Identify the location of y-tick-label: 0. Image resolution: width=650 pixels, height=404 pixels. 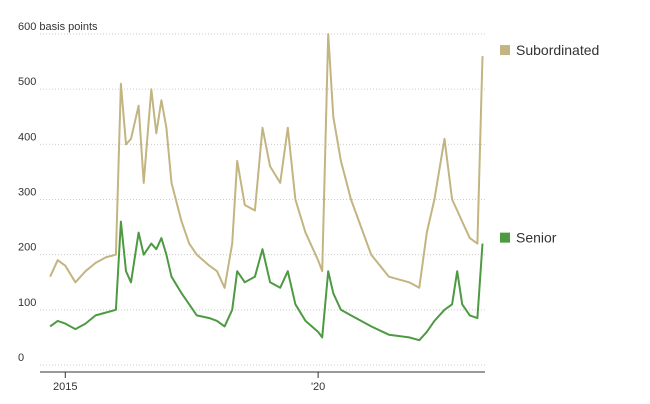
(21, 358).